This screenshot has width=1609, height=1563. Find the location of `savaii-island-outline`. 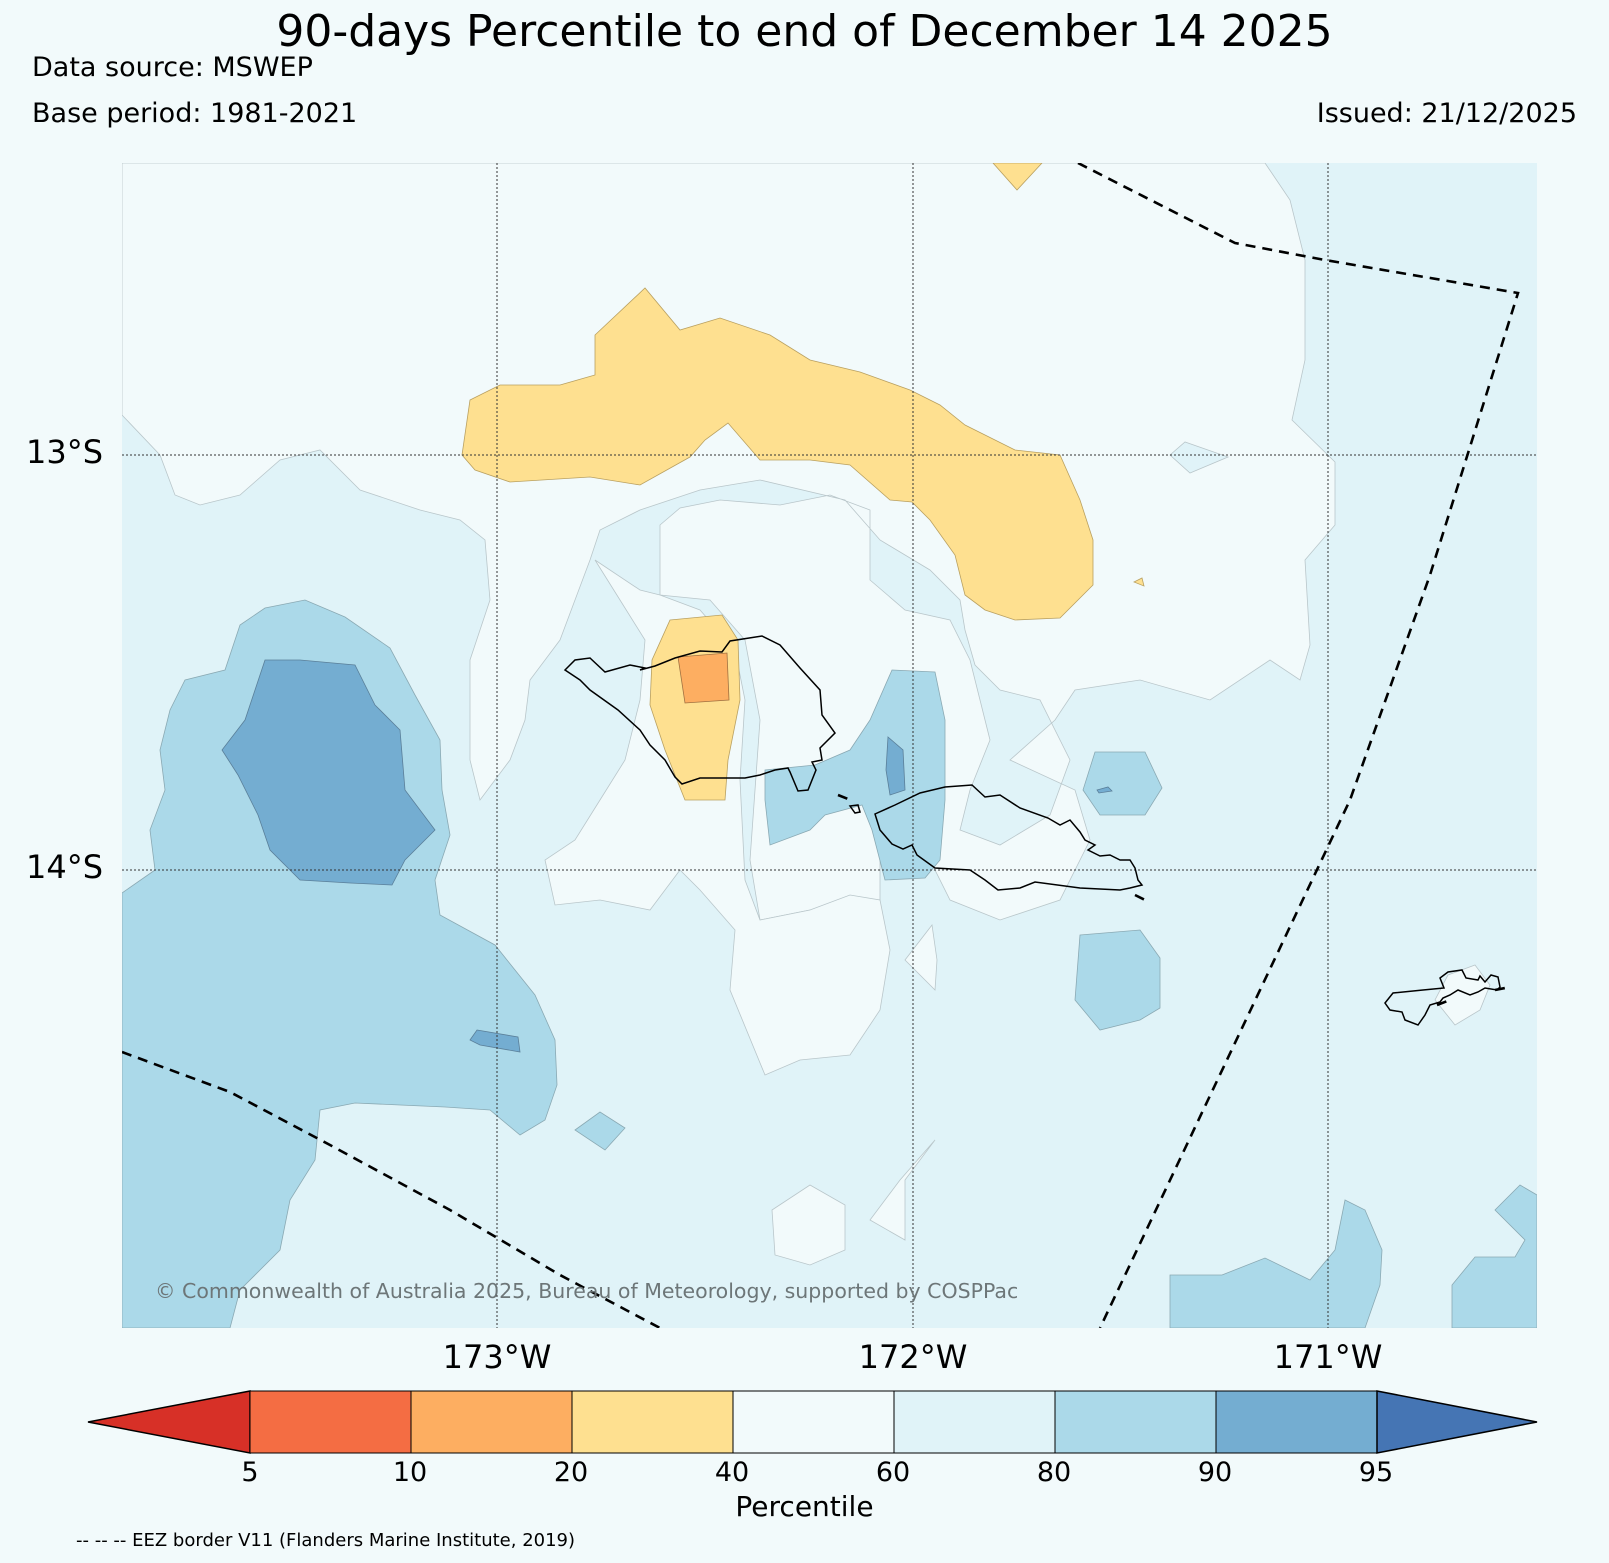

savaii-island-outline is located at coordinates (699, 713).